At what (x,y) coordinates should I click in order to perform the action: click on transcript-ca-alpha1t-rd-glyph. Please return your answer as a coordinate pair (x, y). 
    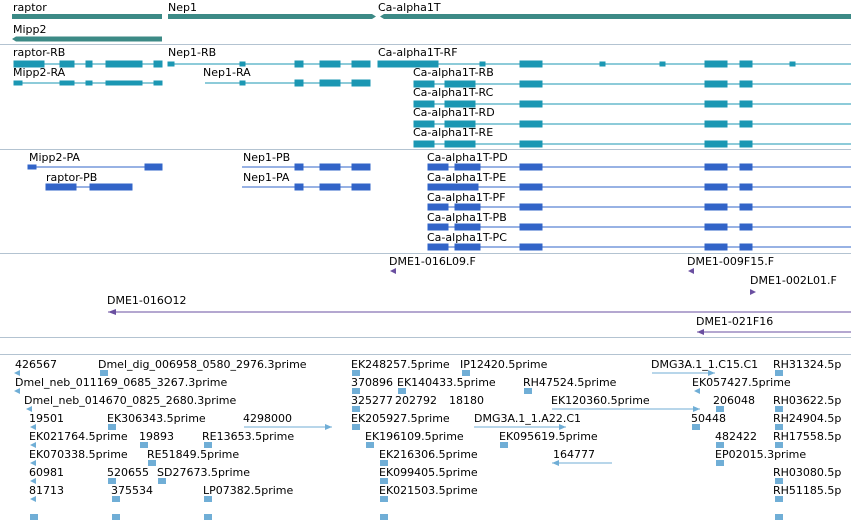
    Looking at the image, I should click on (632, 124).